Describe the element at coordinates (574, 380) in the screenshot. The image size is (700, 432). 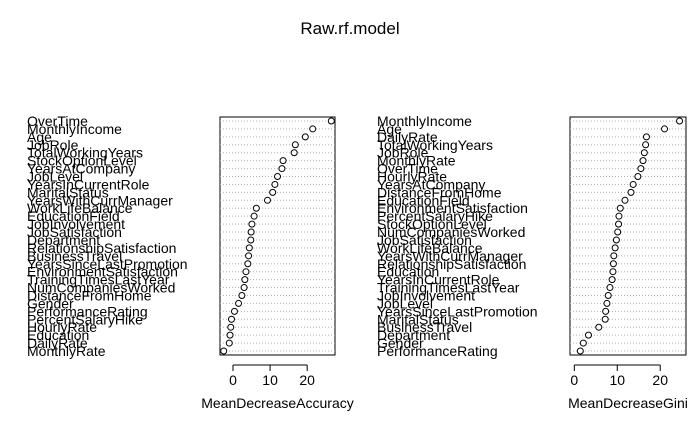
I see `x-tick-label: 0` at that location.